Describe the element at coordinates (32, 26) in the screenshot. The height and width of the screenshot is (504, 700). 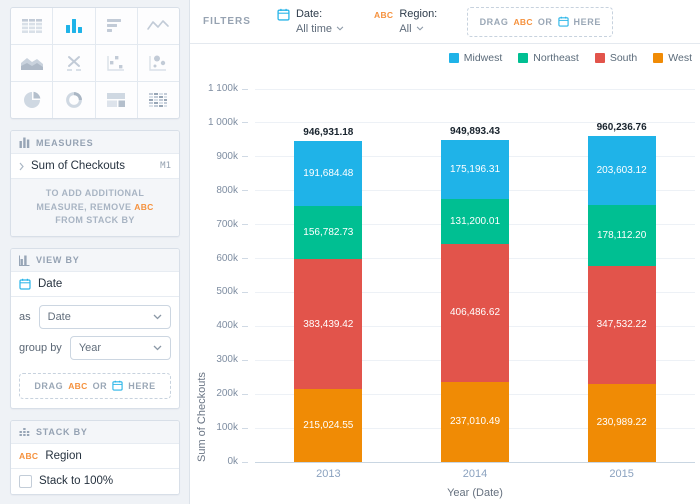
I see `grid-icon` at that location.